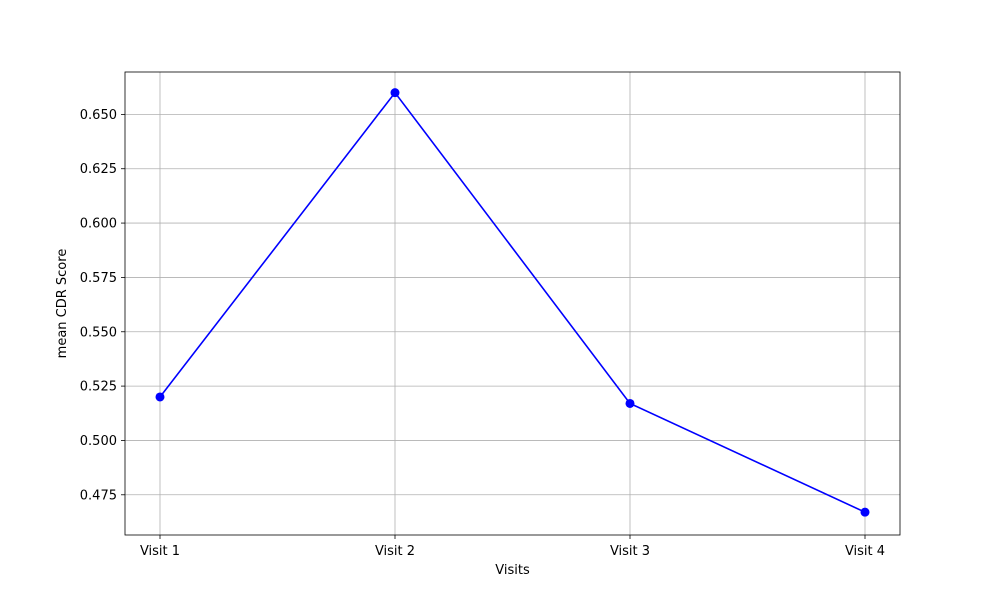 This screenshot has width=1000, height=604. Describe the element at coordinates (98, 278) in the screenshot. I see `y-tick-label: 0.575` at that location.